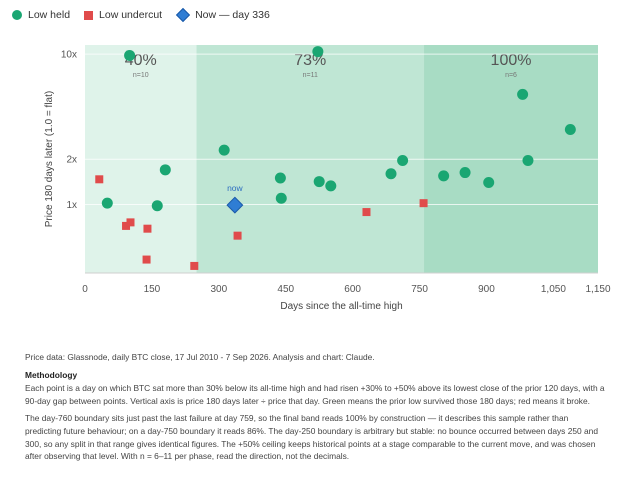 The image size is (619, 496). What do you see at coordinates (352, 289) in the screenshot?
I see `x-tick-label: 600` at bounding box center [352, 289].